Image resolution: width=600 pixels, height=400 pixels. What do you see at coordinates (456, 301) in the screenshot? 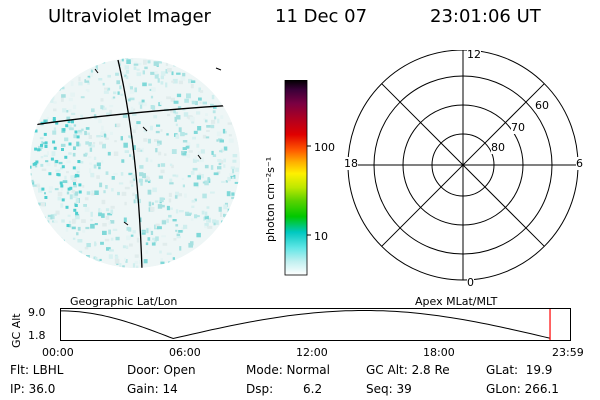
I see `apex-coords-title: Apex MLat/MLT` at bounding box center [456, 301].